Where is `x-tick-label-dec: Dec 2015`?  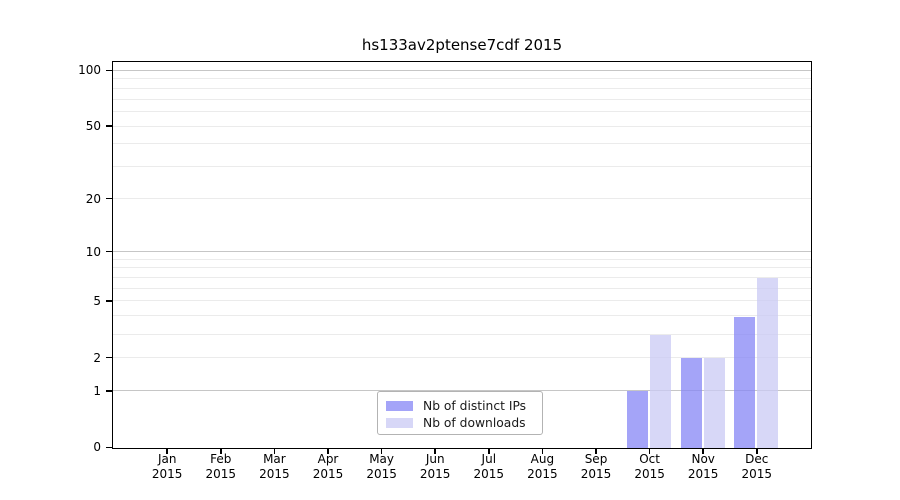 x-tick-label-dec: Dec 2015 is located at coordinates (757, 466).